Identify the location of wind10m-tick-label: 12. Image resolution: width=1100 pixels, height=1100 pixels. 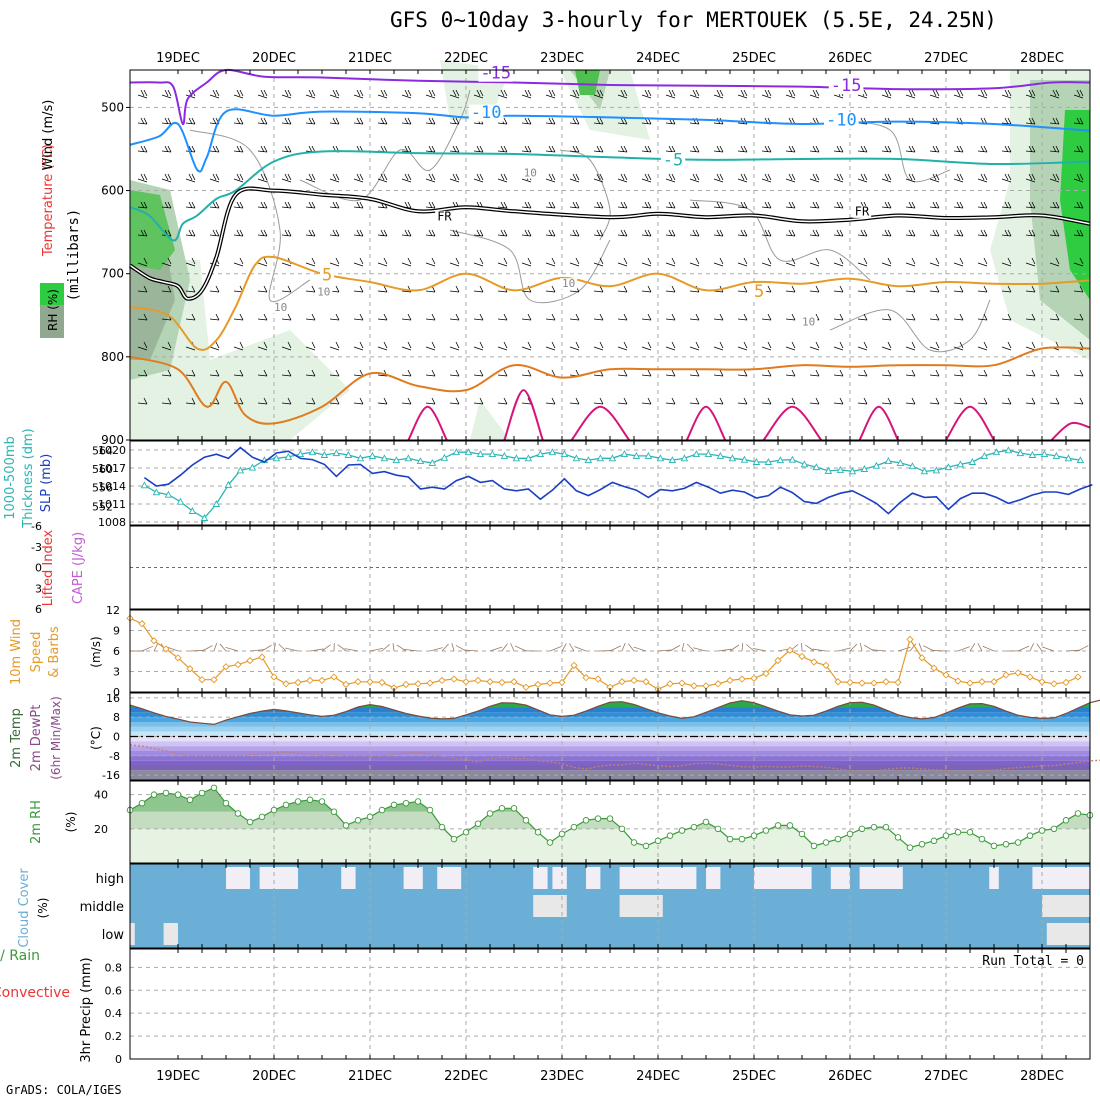
(113, 610).